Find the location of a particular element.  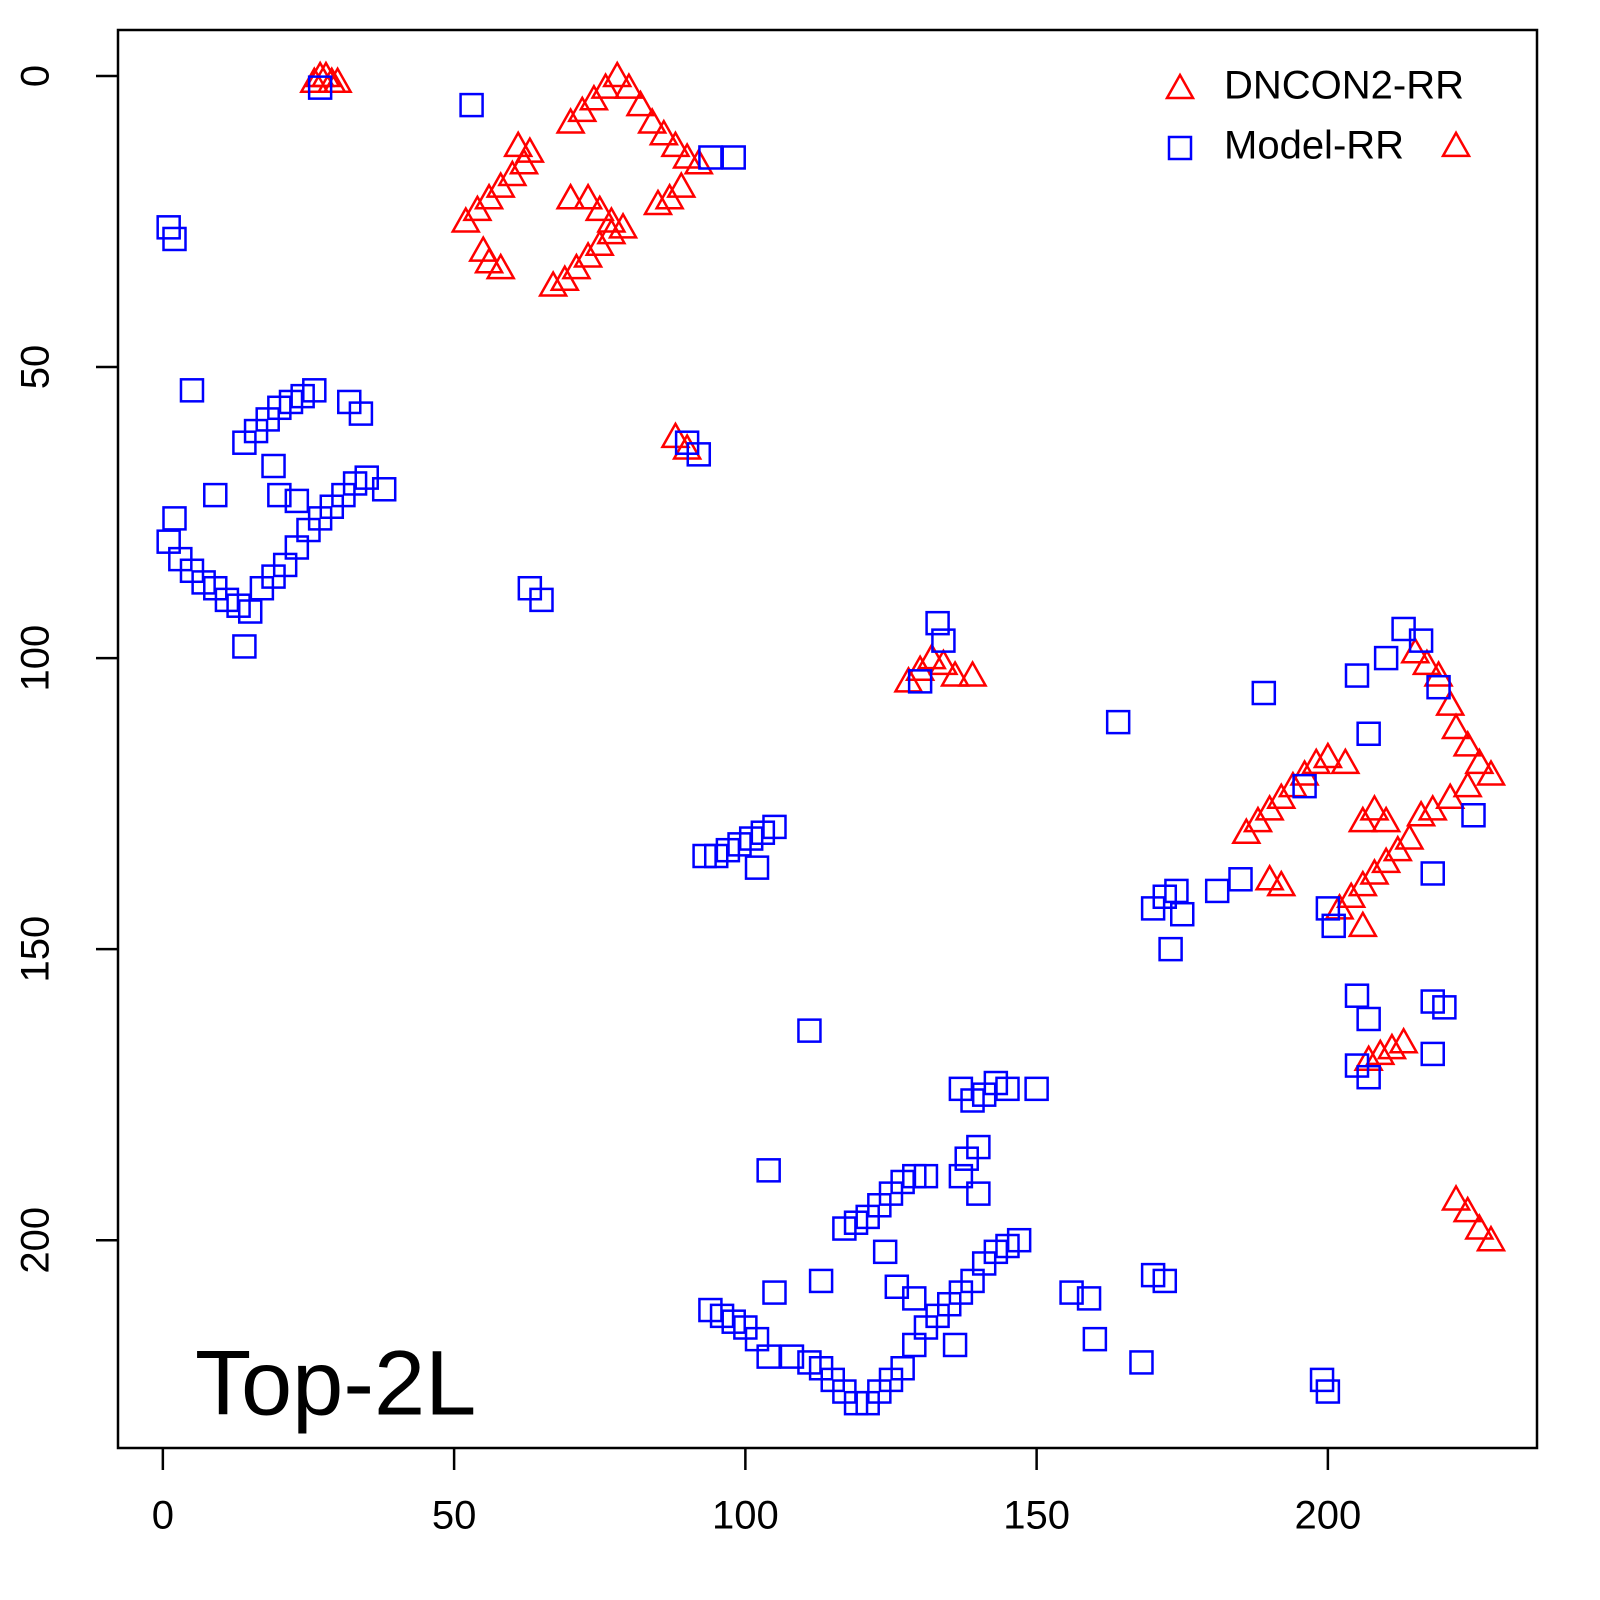

y-tick-label: 50 is located at coordinates (36, 367).